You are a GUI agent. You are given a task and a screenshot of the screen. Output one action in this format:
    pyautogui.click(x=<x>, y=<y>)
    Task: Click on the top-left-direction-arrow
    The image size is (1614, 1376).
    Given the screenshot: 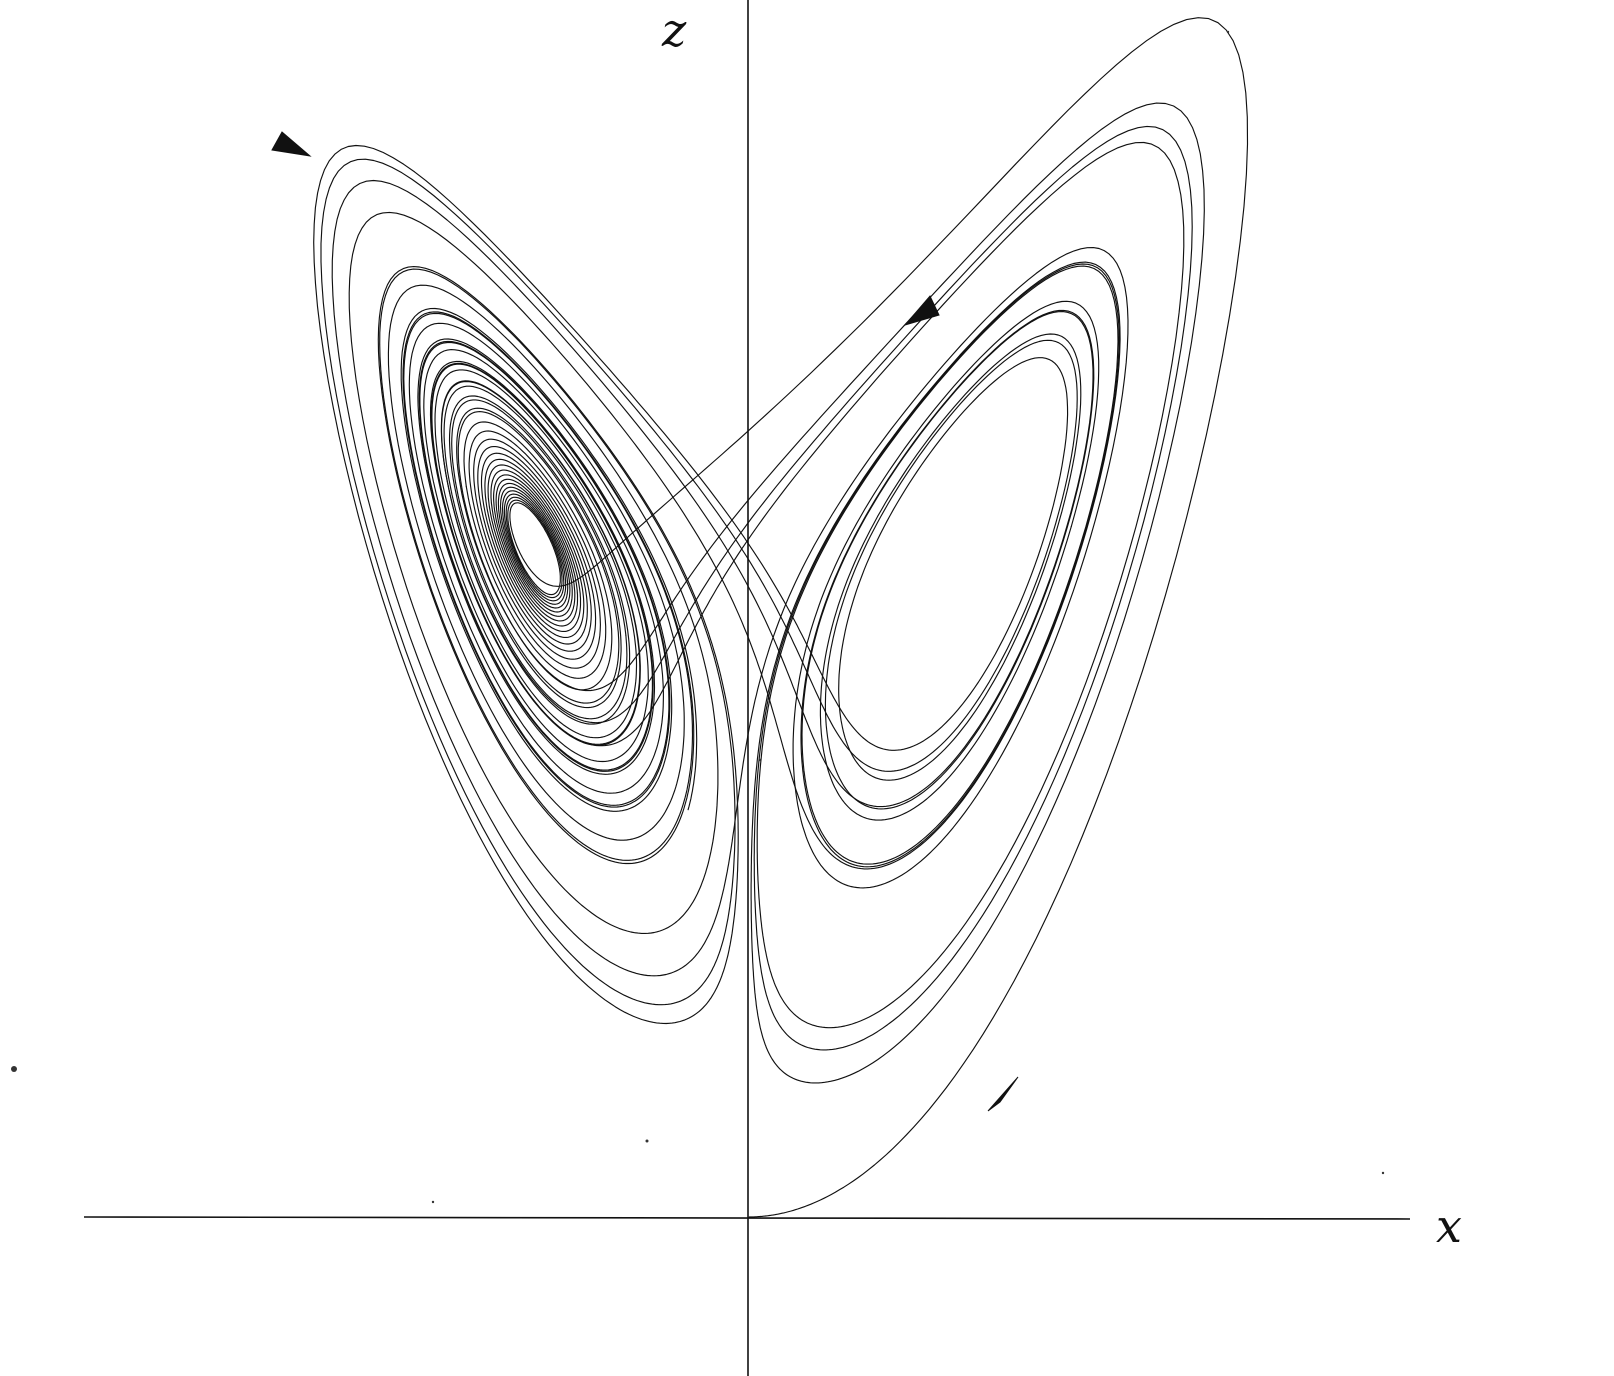 What is the action you would take?
    pyautogui.click(x=291, y=144)
    